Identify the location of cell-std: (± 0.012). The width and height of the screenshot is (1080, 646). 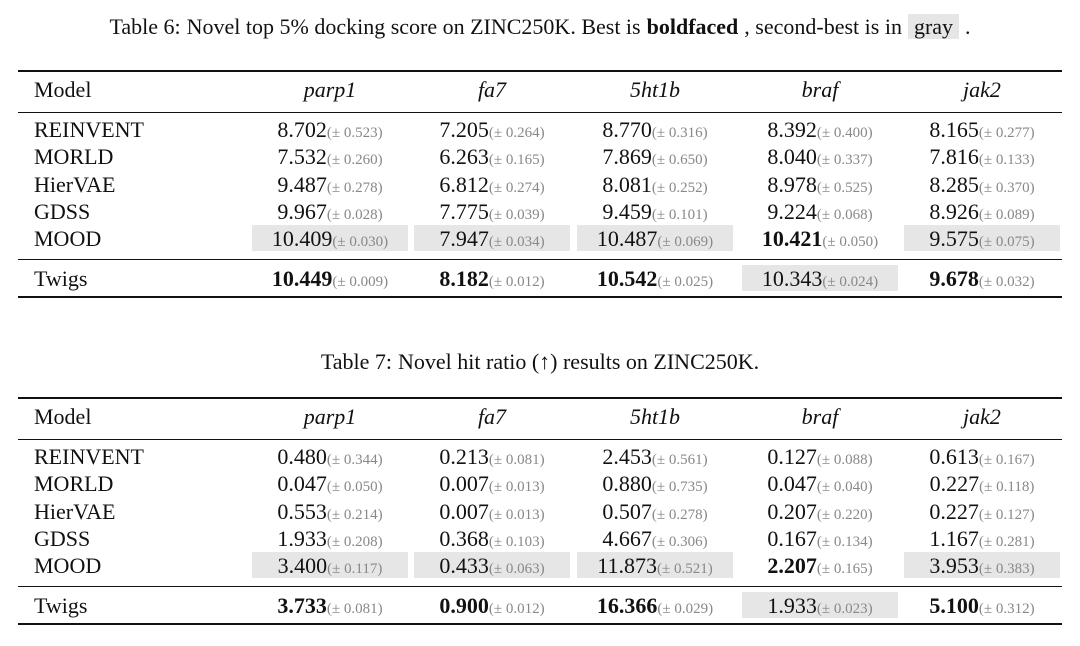
(516, 609).